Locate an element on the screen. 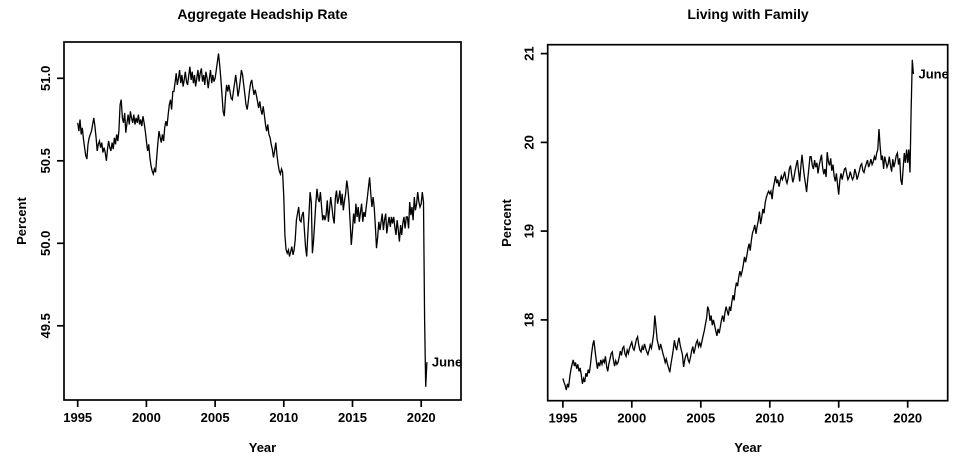  annotation-june-left: June is located at coordinates (447, 362).